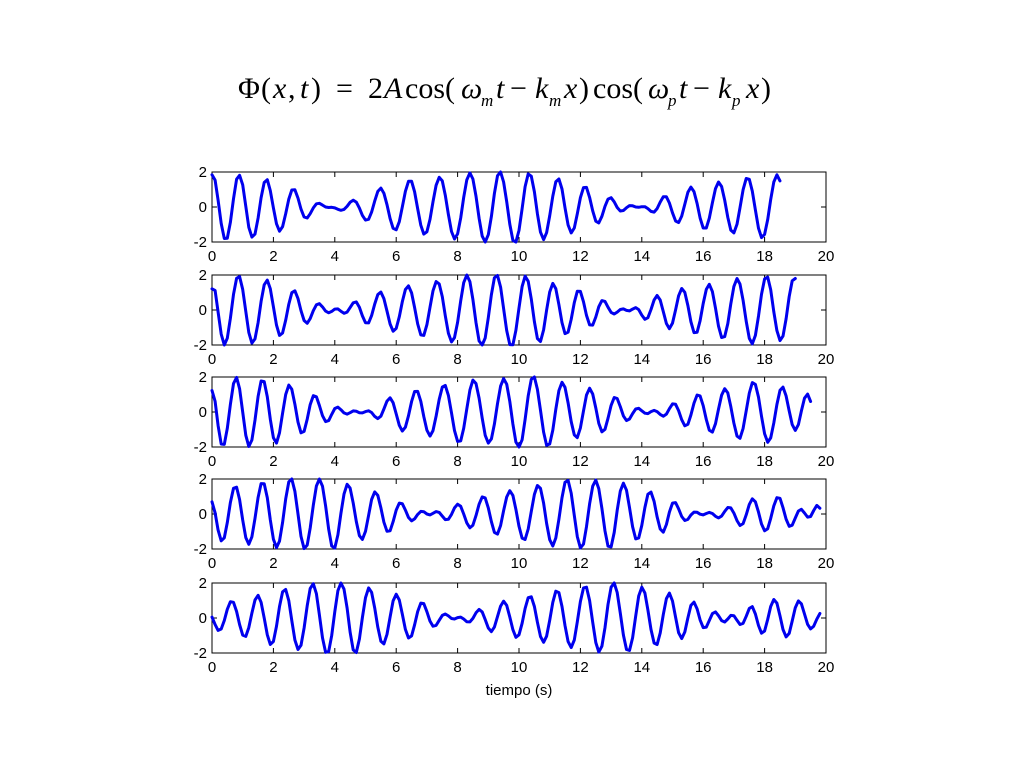 This screenshot has height=768, width=1024. What do you see at coordinates (683, 88) in the screenshot?
I see `eq-t-2: t` at bounding box center [683, 88].